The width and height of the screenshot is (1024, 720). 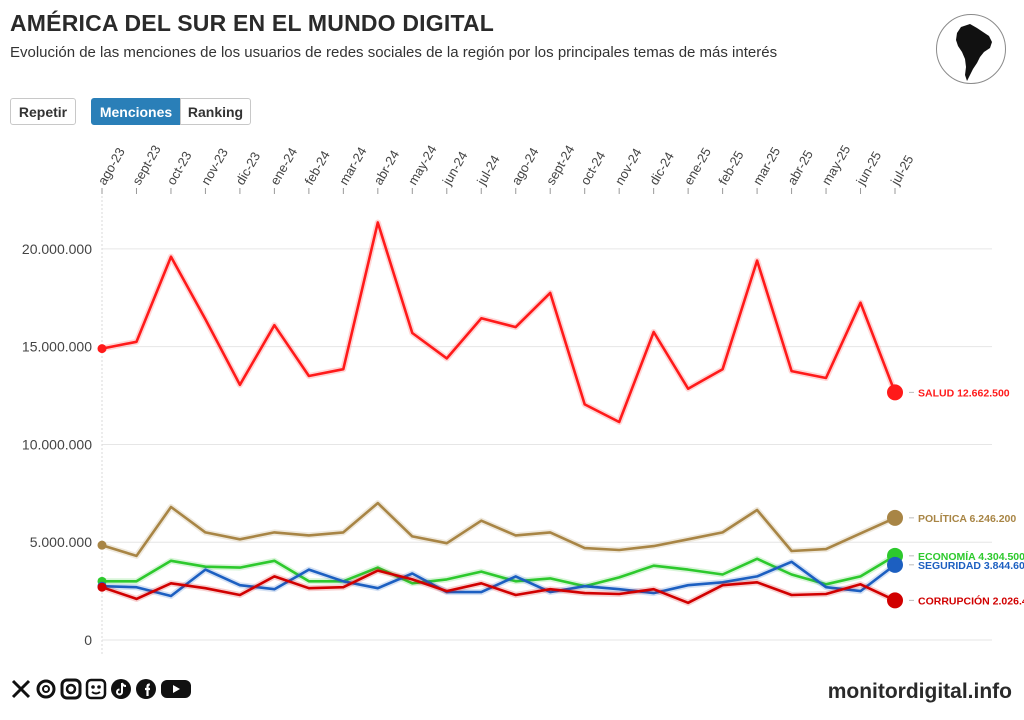 I want to click on y-tick-label: 10.000.000, so click(x=57, y=444).